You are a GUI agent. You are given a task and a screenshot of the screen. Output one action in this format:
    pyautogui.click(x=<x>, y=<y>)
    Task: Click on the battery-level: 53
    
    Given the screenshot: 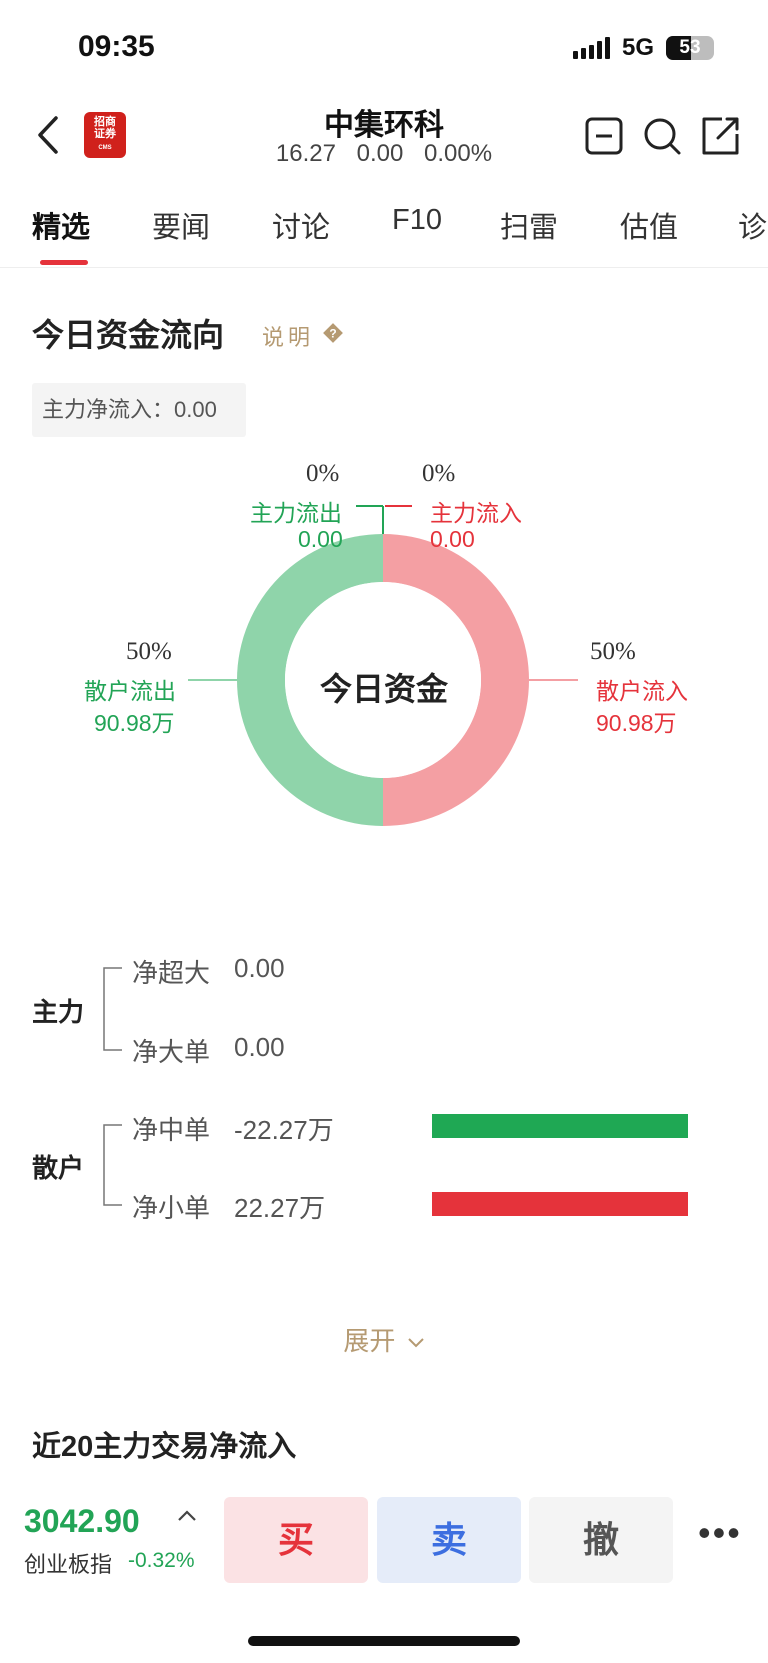 What is the action you would take?
    pyautogui.click(x=690, y=47)
    